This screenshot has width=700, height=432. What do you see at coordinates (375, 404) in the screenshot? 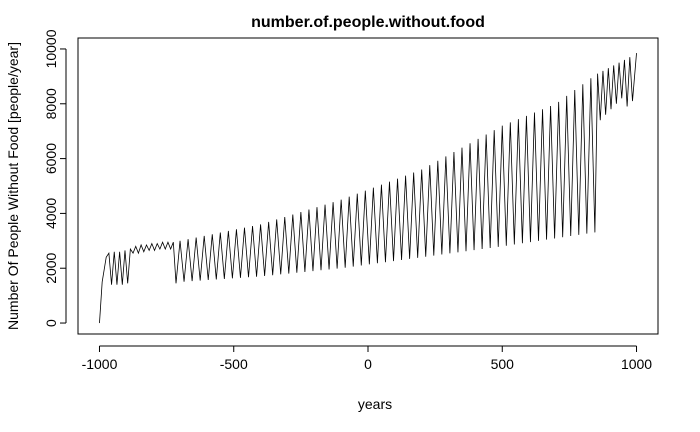
I see `x-axis-label: years` at bounding box center [375, 404].